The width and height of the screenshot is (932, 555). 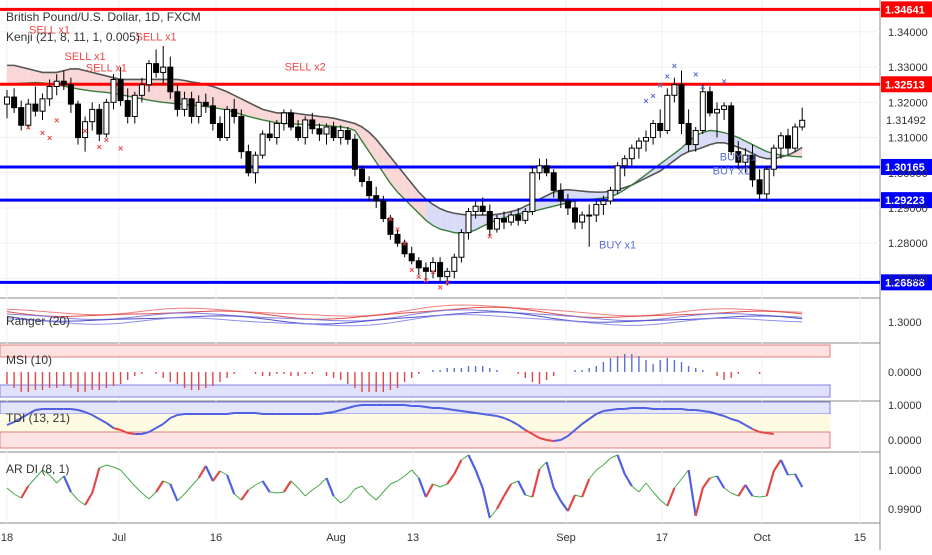 I want to click on level-label: 1.26888, so click(x=905, y=283).